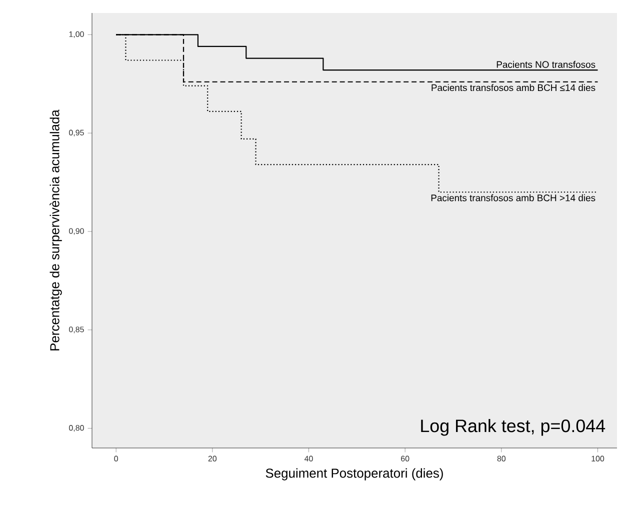 Image resolution: width=619 pixels, height=507 pixels. I want to click on y-axis-title: Percentatge de surpervivència acumulada, so click(56, 230).